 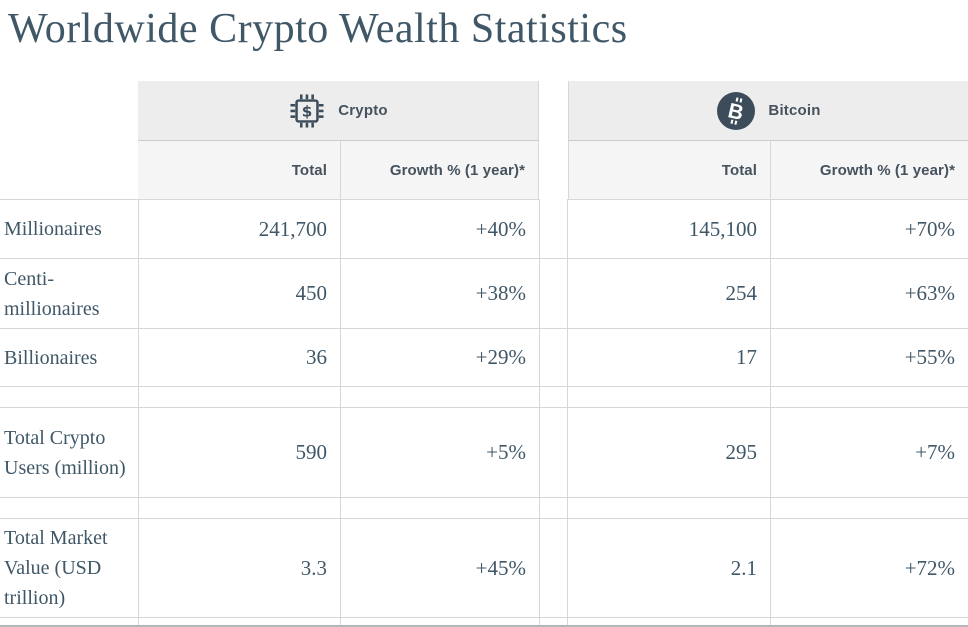 I want to click on cell-bitcoin-total: 17, so click(x=669, y=358).